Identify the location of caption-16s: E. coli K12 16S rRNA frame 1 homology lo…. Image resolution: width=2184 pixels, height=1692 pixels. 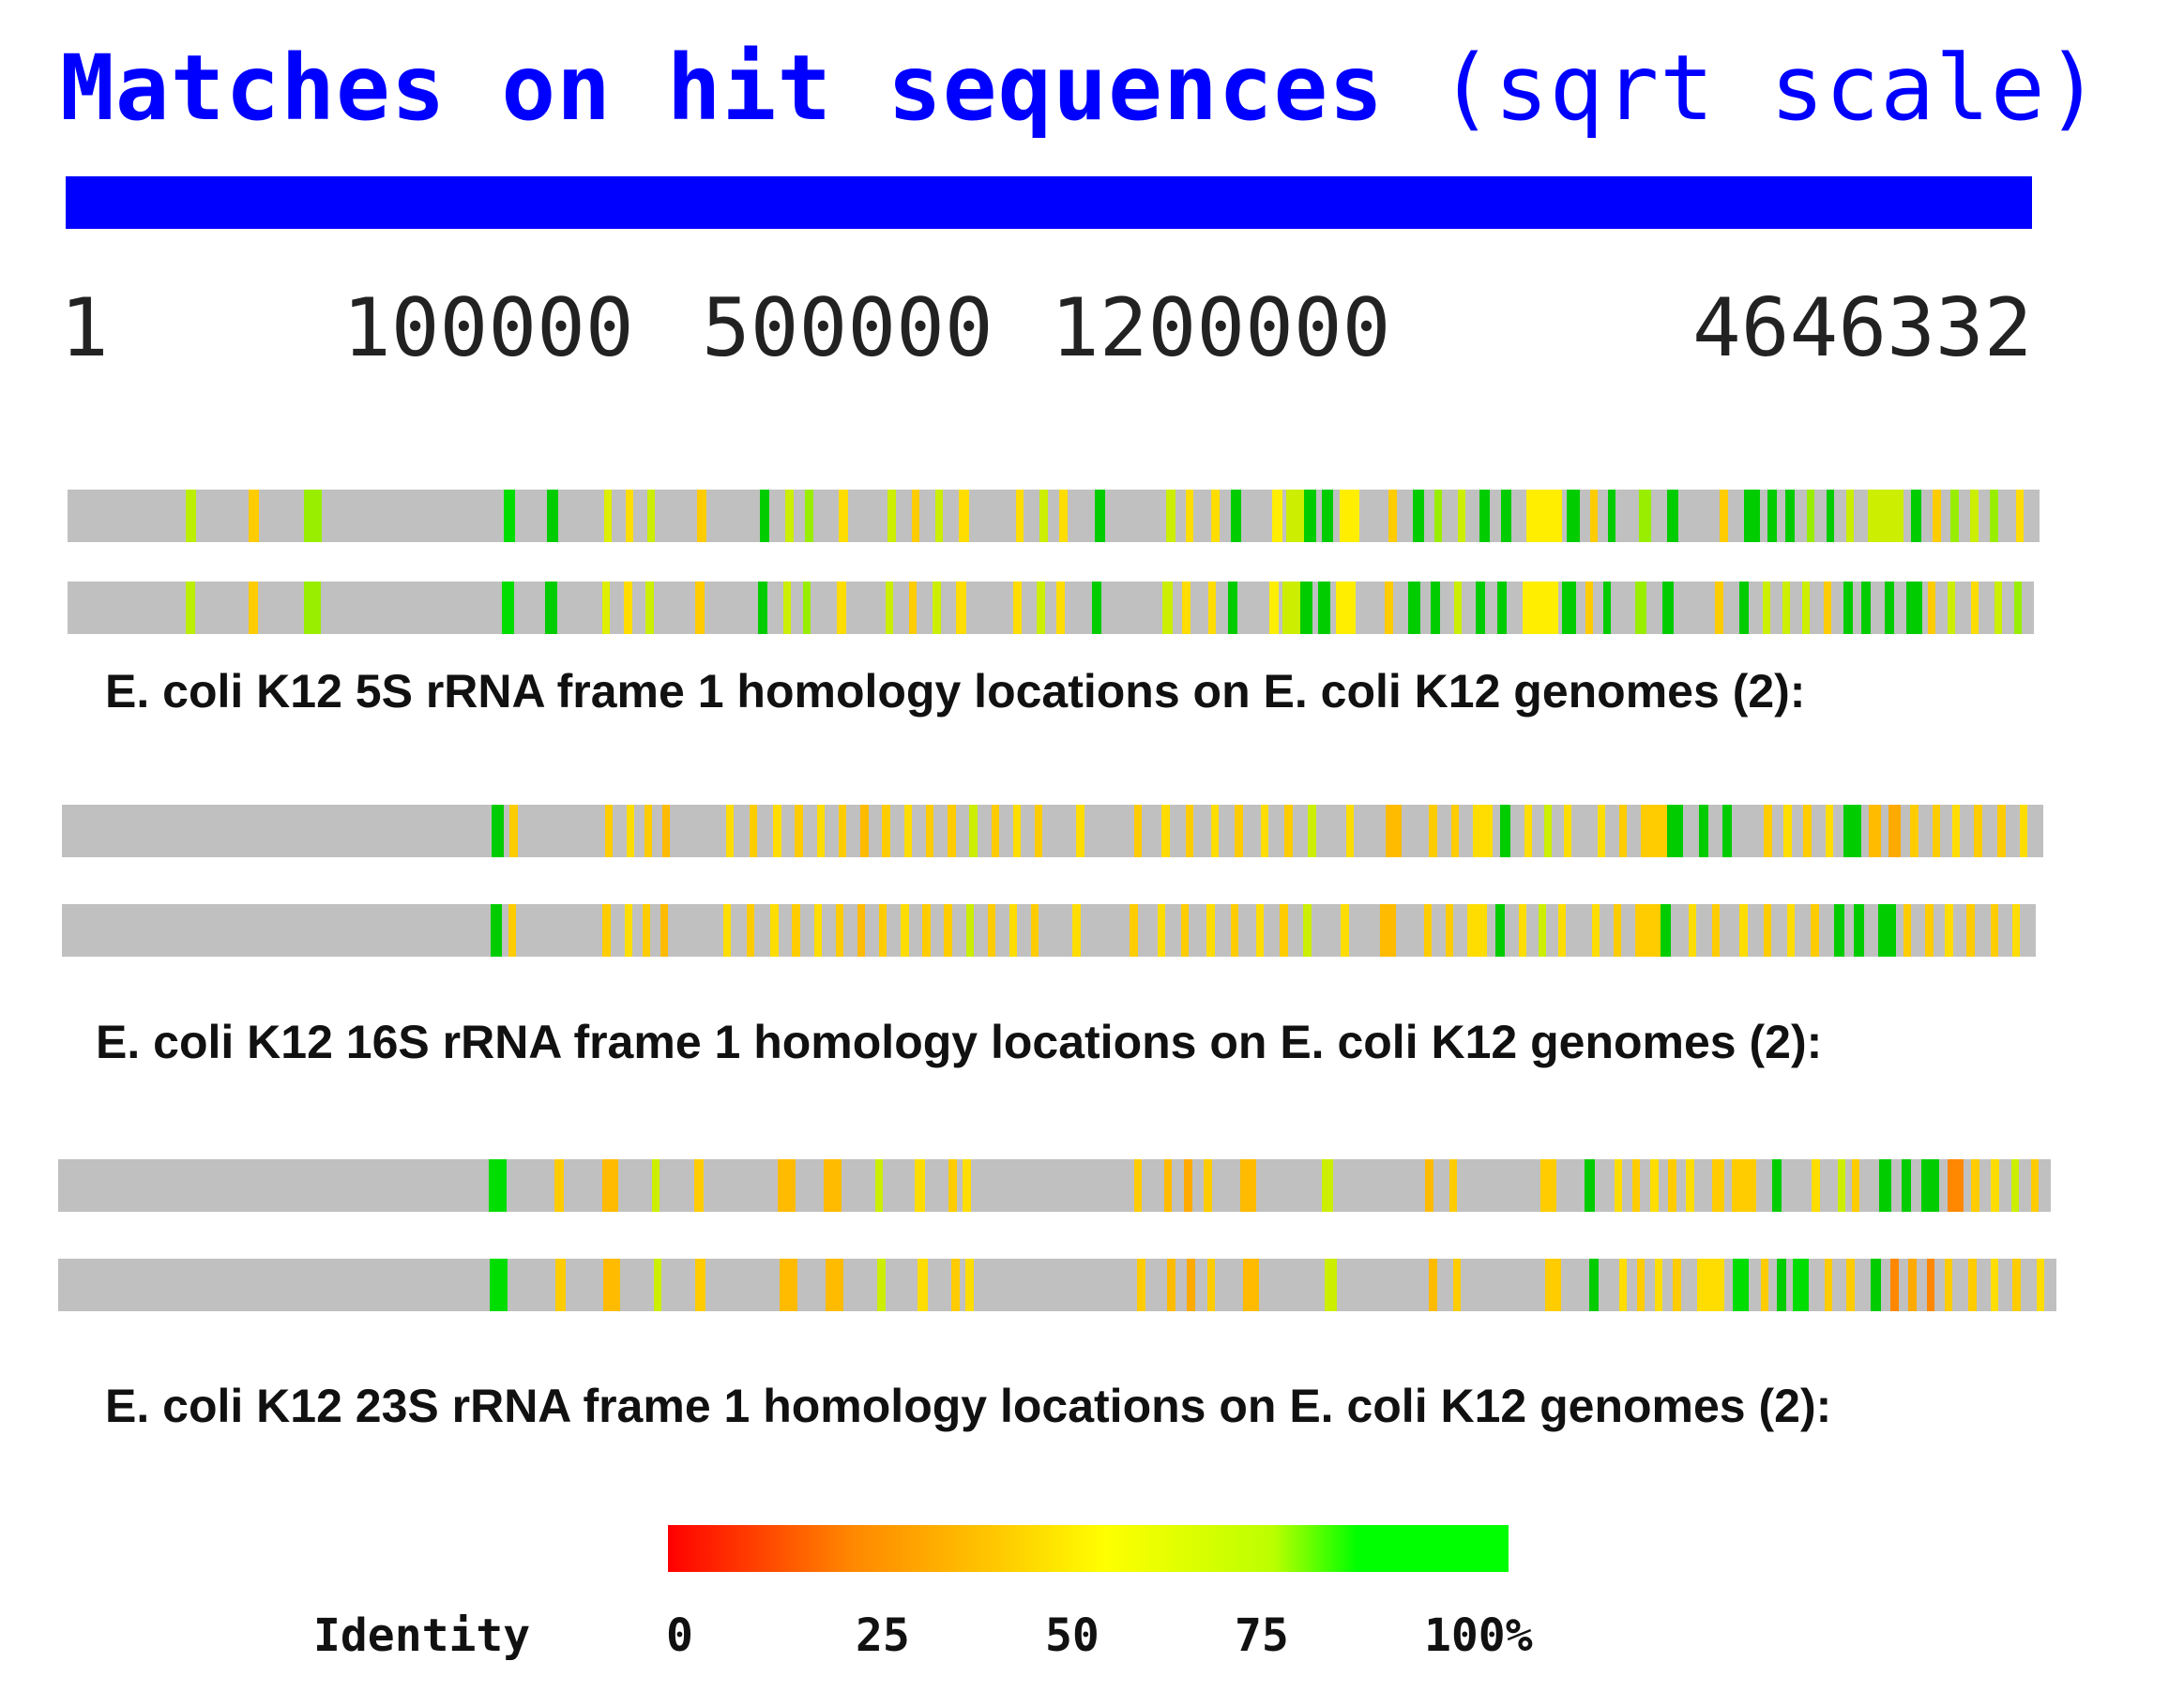
(959, 1042).